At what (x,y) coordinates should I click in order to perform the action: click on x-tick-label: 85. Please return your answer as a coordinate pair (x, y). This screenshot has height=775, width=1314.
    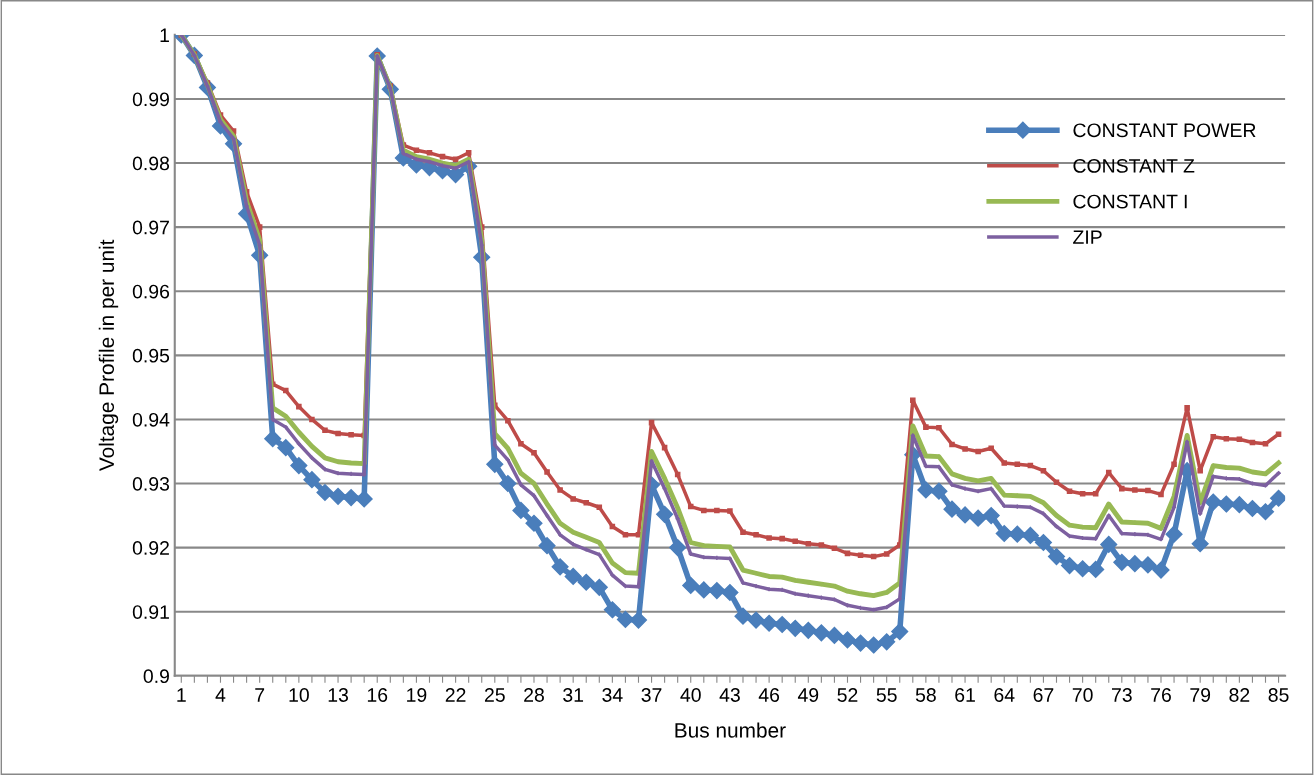
    Looking at the image, I should click on (1278, 695).